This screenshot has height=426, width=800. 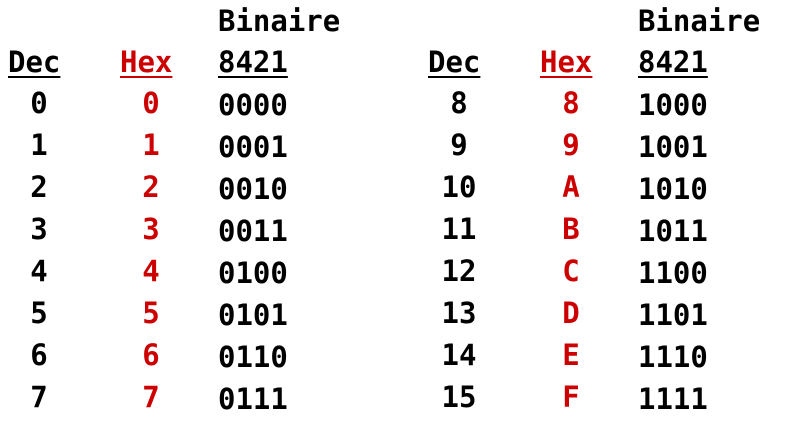 What do you see at coordinates (151, 397) in the screenshot?
I see `hex-value: 7` at bounding box center [151, 397].